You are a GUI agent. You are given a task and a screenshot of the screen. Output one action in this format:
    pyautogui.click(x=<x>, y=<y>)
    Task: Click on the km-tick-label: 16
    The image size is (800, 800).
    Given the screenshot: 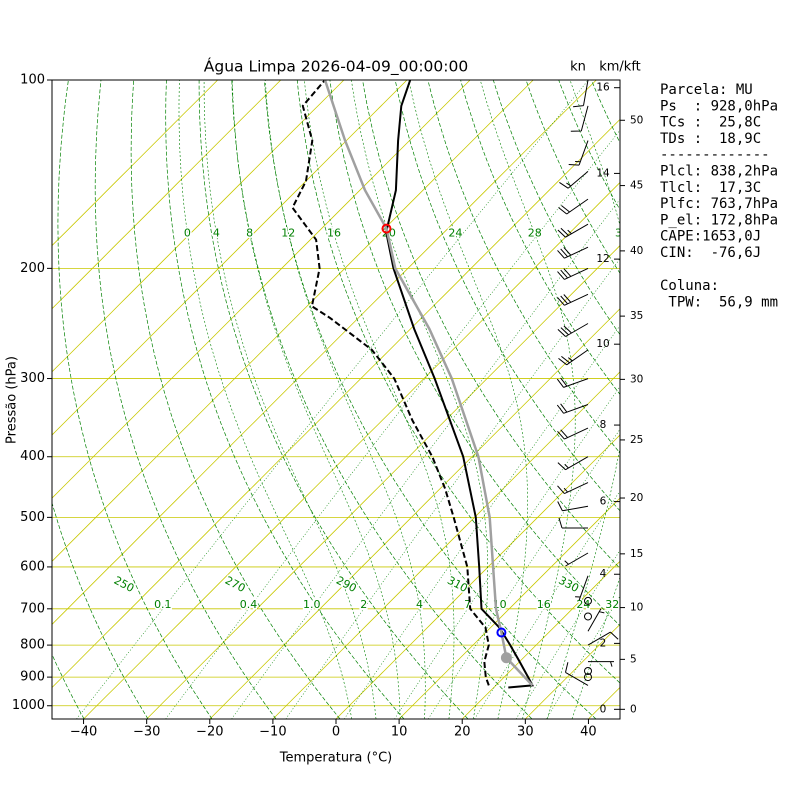 What is the action you would take?
    pyautogui.click(x=603, y=88)
    